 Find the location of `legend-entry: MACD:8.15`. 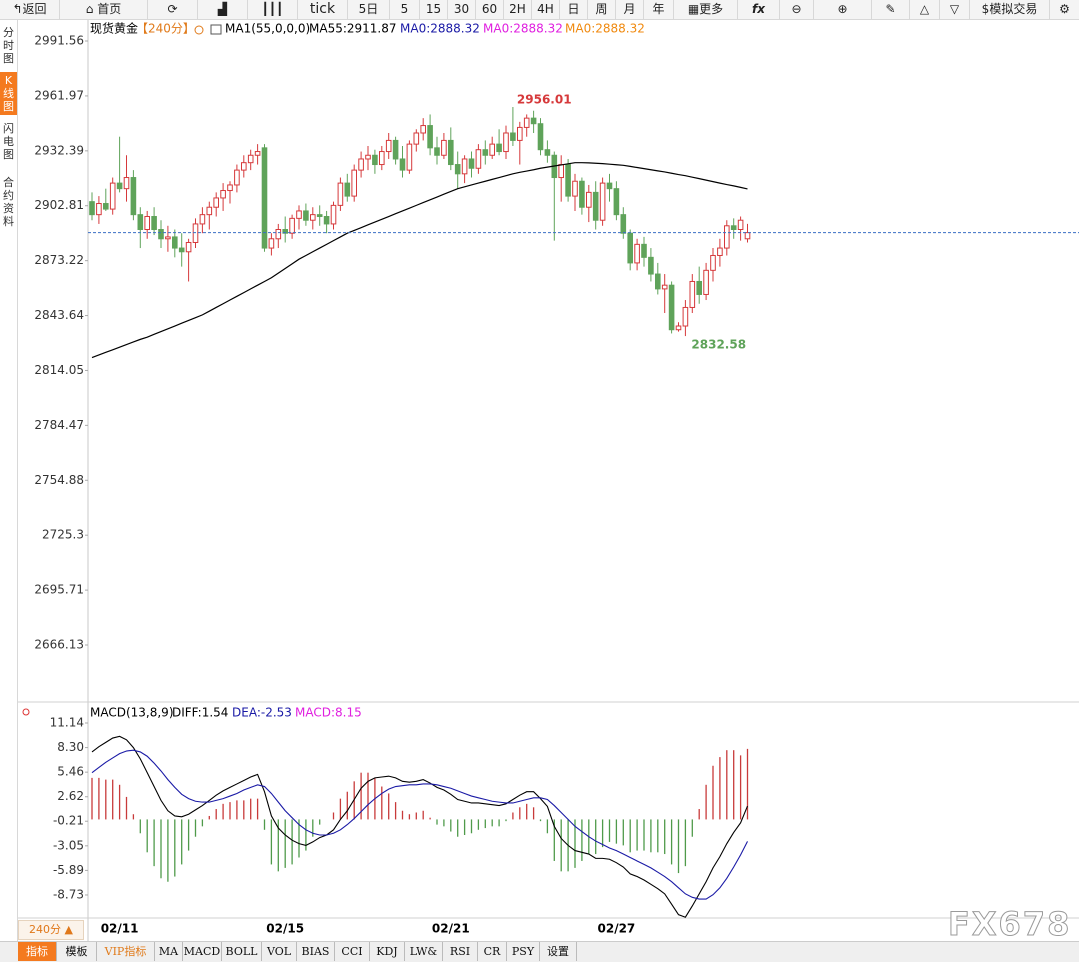

legend-entry: MACD:8.15 is located at coordinates (328, 713).